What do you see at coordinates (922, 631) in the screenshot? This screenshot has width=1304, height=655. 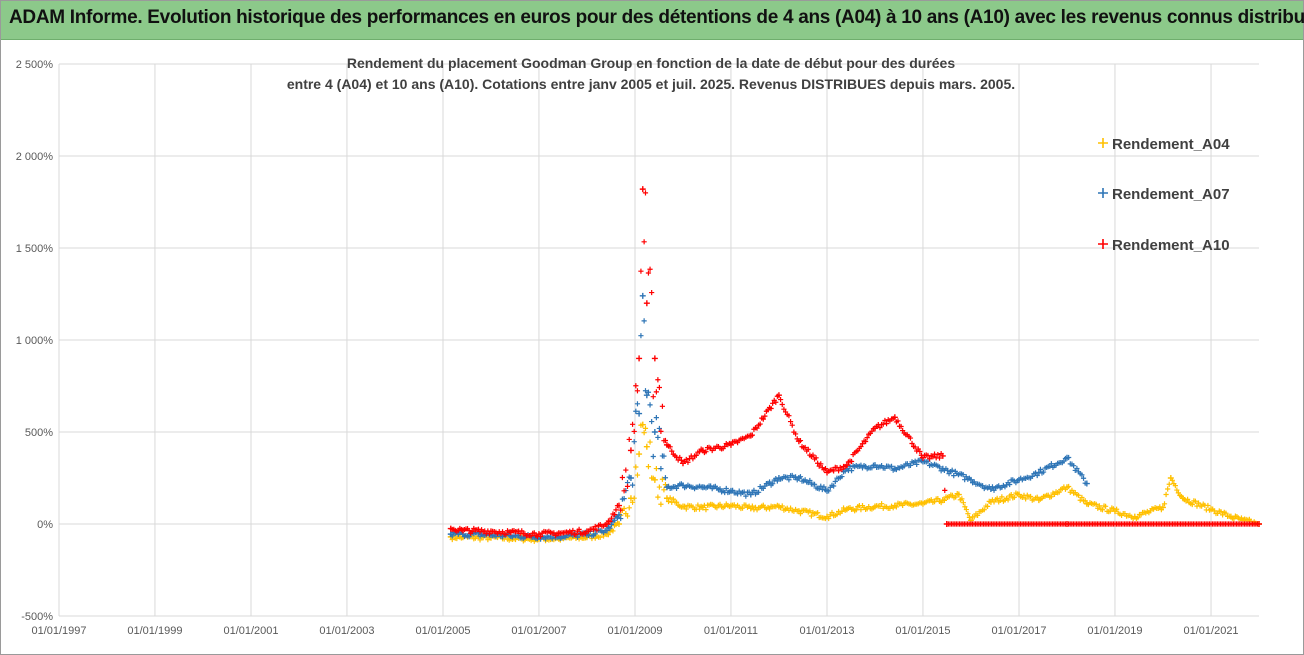 I see `x-tick-label: 01/01/2015` at bounding box center [922, 631].